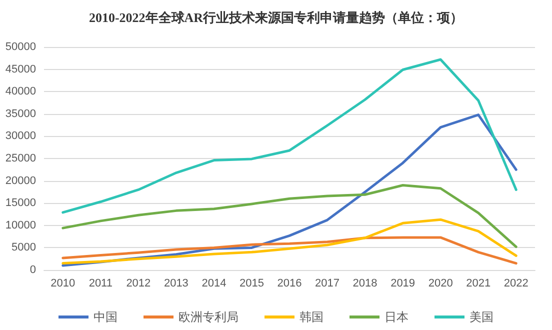 The width and height of the screenshot is (552, 330). Describe the element at coordinates (214, 284) in the screenshot. I see `x-tick-label: 2014` at that location.